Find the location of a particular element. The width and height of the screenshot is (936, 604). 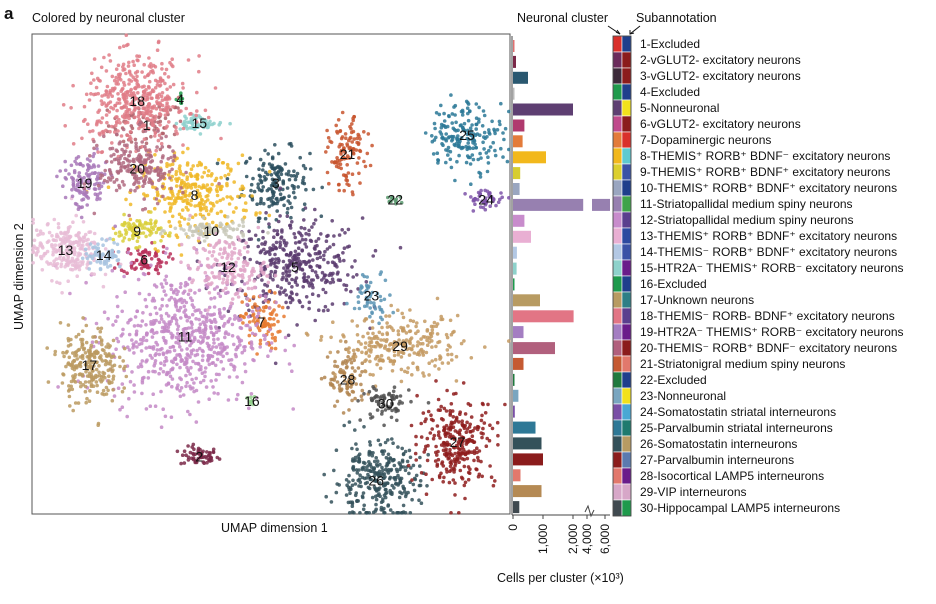

umap-label-3: 3 is located at coordinates (276, 183).